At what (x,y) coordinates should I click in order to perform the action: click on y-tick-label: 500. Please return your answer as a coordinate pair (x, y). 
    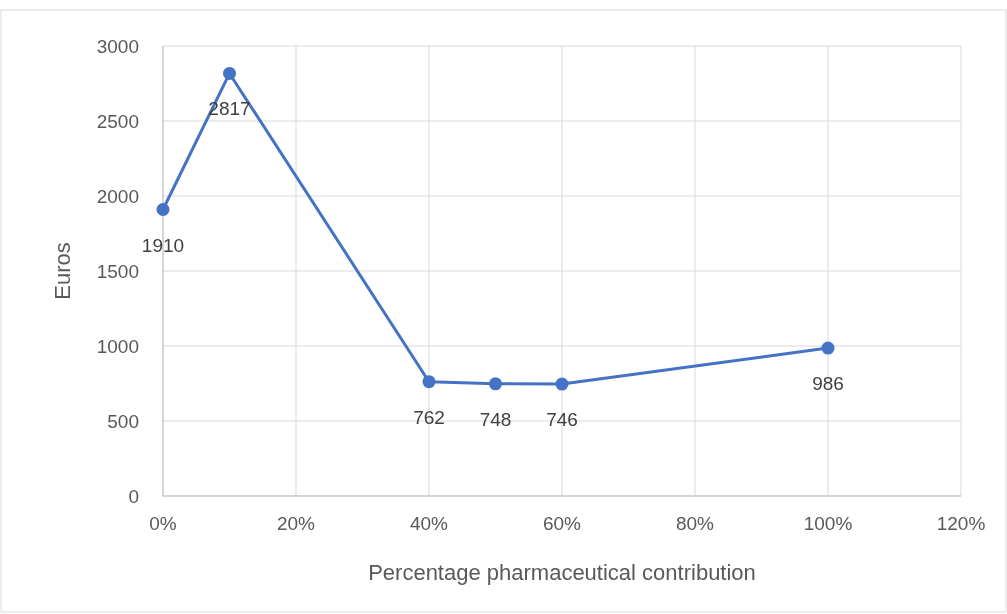
    Looking at the image, I should click on (123, 421).